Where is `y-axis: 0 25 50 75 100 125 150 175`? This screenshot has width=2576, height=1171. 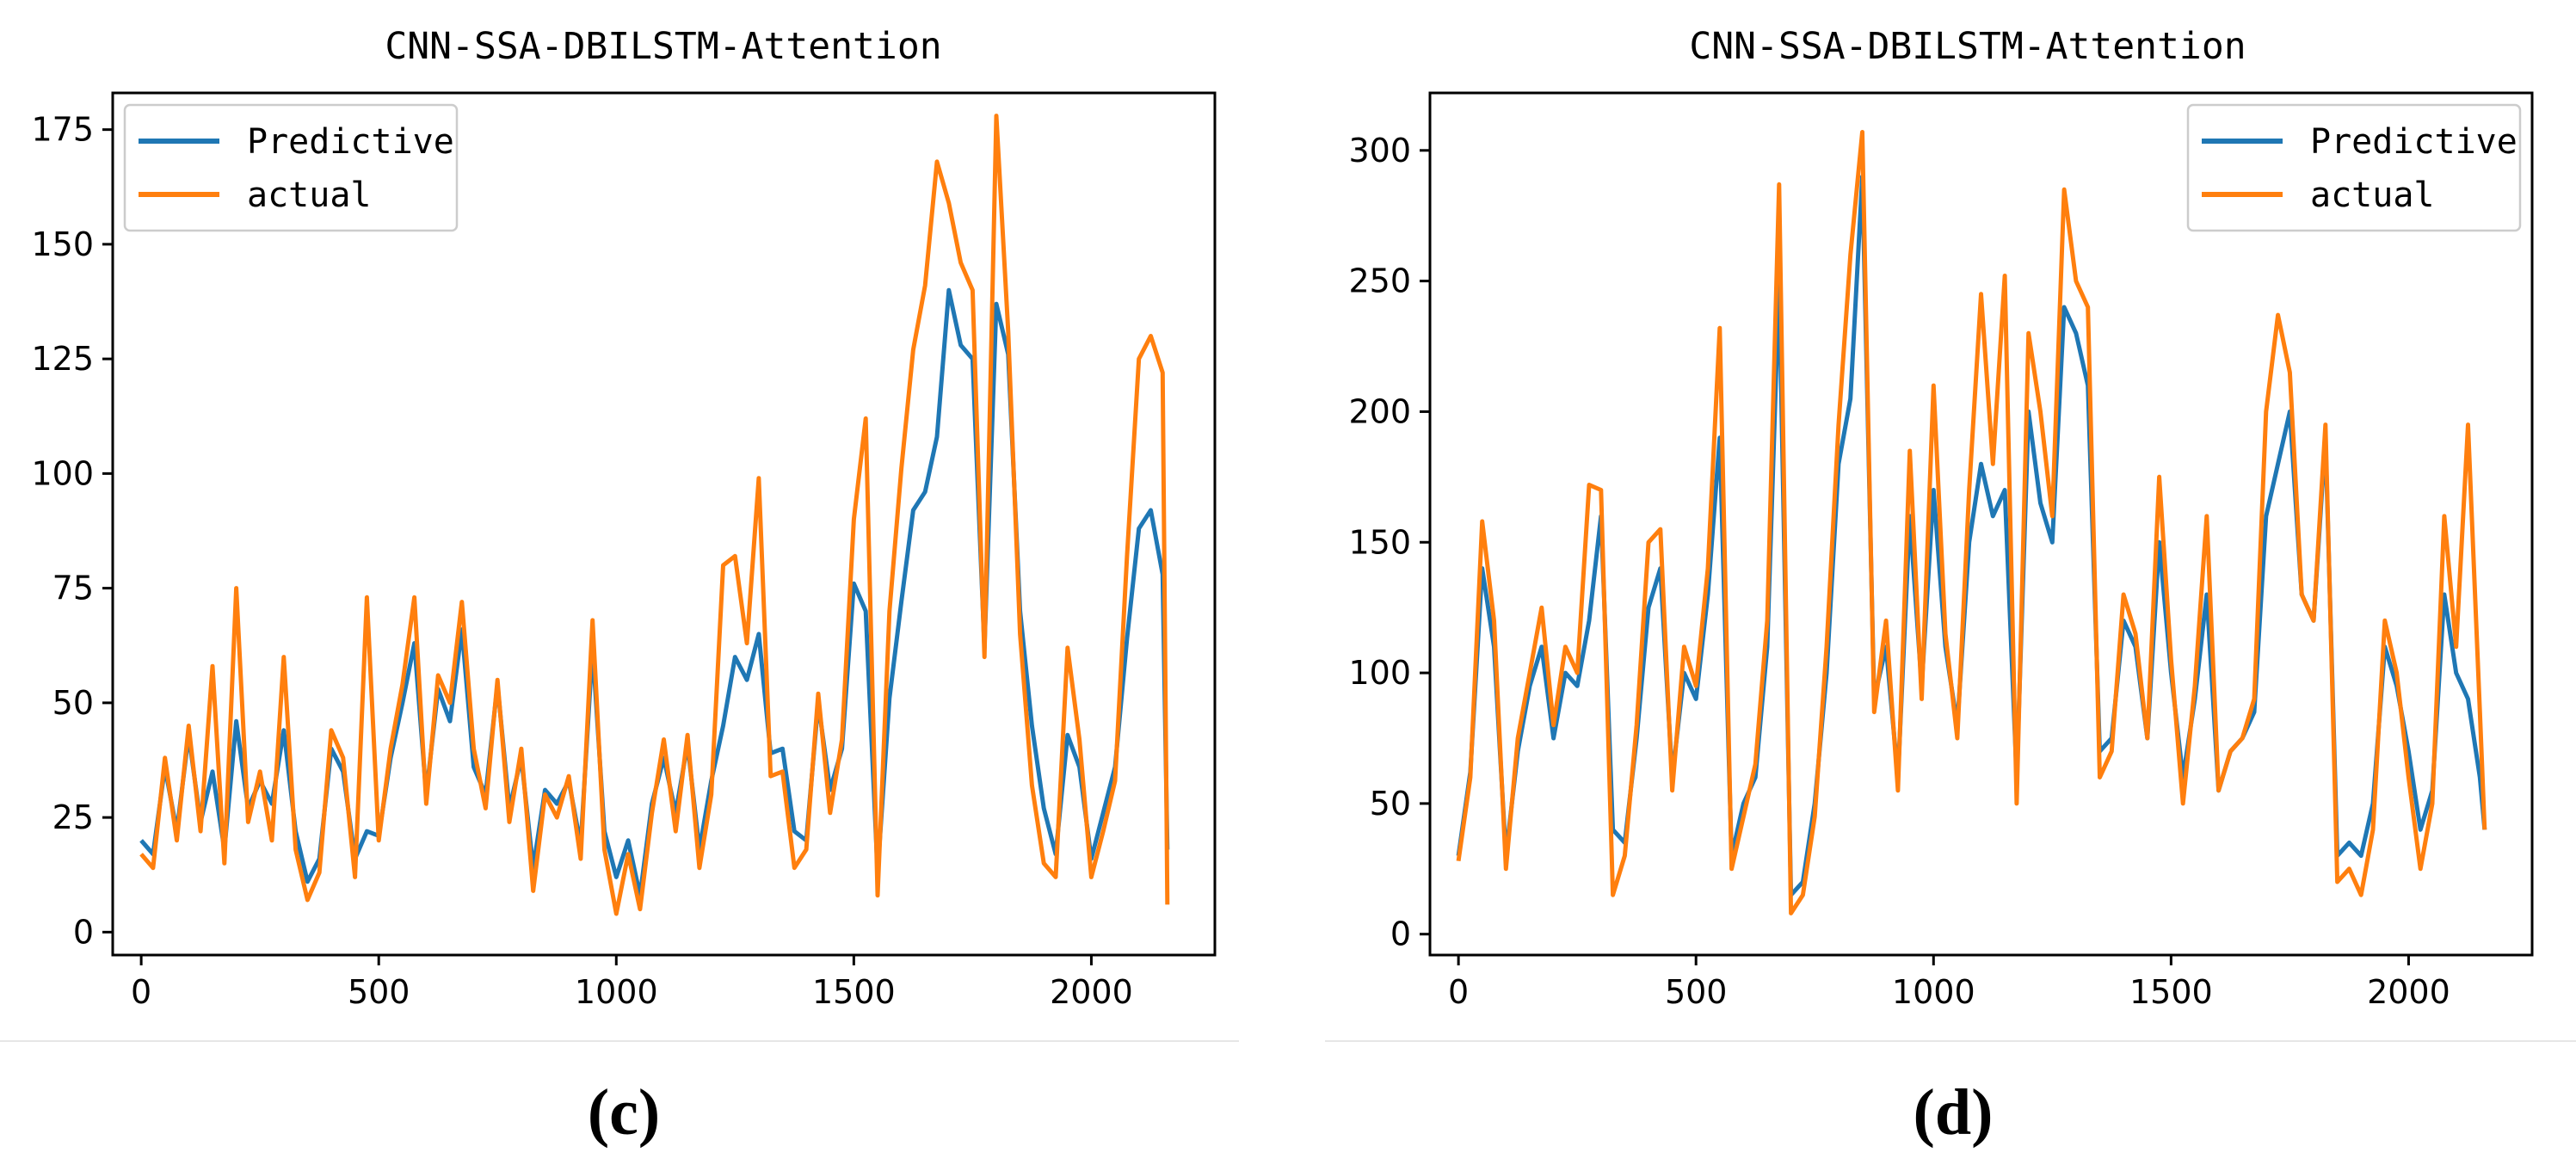 y-axis: 0 25 50 75 100 125 150 175 is located at coordinates (72, 531).